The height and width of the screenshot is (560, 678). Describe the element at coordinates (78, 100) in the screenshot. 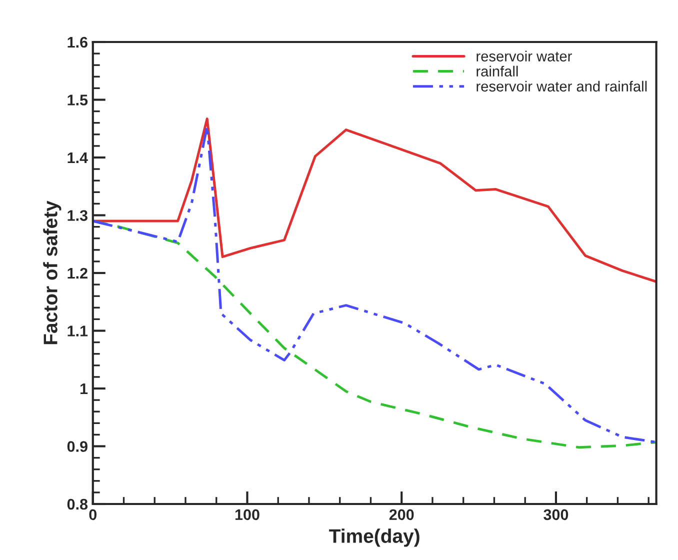

I see `y-tick-label: 1.5` at that location.